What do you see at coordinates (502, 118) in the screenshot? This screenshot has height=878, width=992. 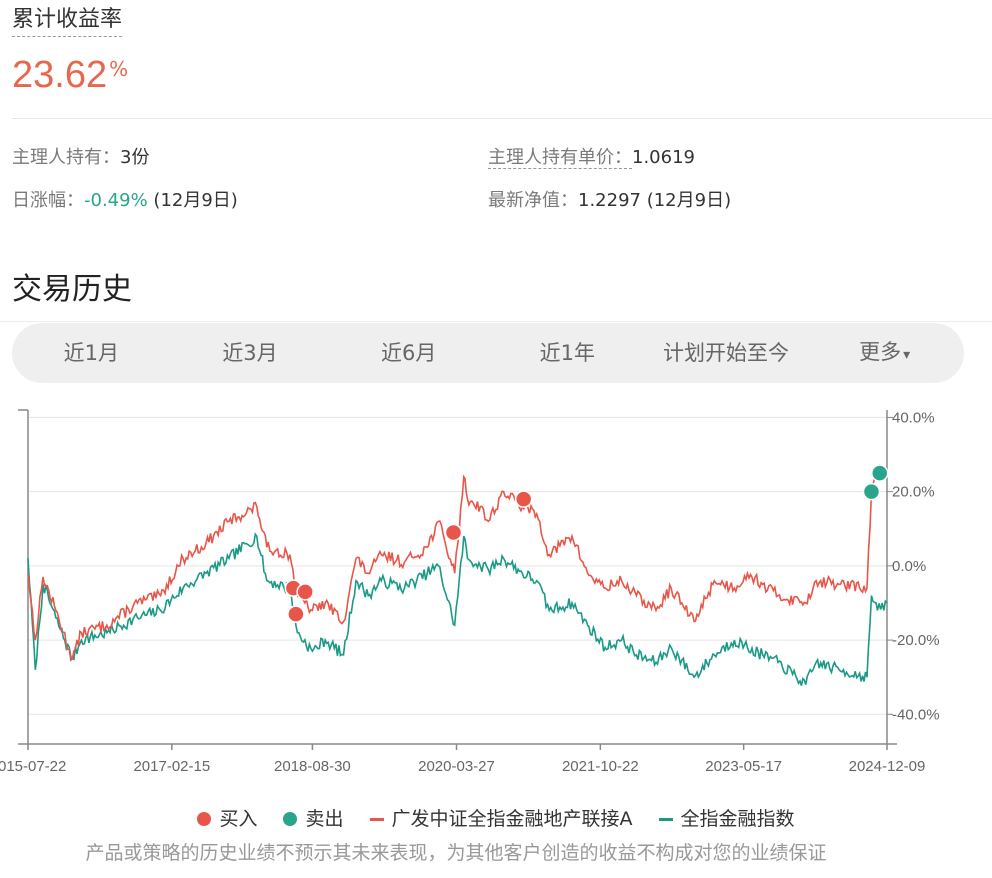 I see `divider` at bounding box center [502, 118].